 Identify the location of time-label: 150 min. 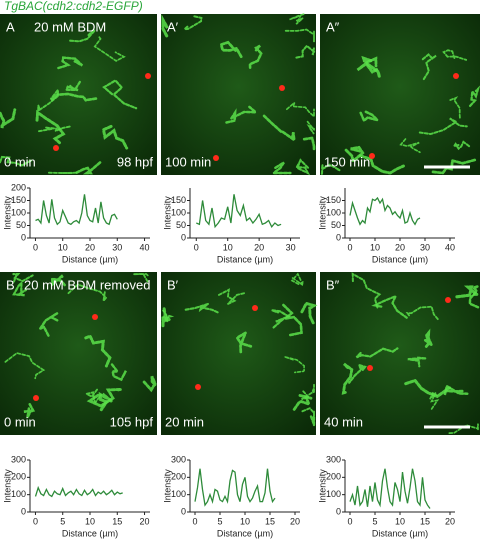
(347, 161).